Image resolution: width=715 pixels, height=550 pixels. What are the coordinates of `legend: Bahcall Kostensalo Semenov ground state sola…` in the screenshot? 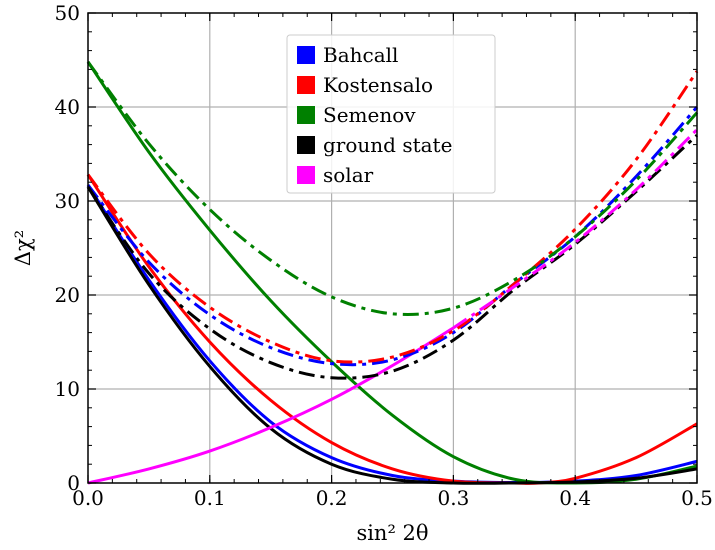 It's located at (391, 114).